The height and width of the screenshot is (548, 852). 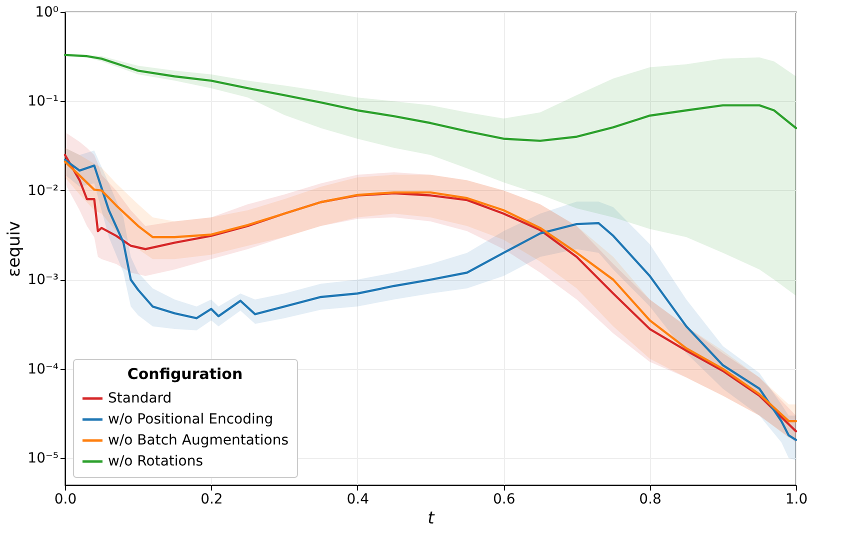 What do you see at coordinates (47, 12) in the screenshot?
I see `y-tick-label: 10⁰` at bounding box center [47, 12].